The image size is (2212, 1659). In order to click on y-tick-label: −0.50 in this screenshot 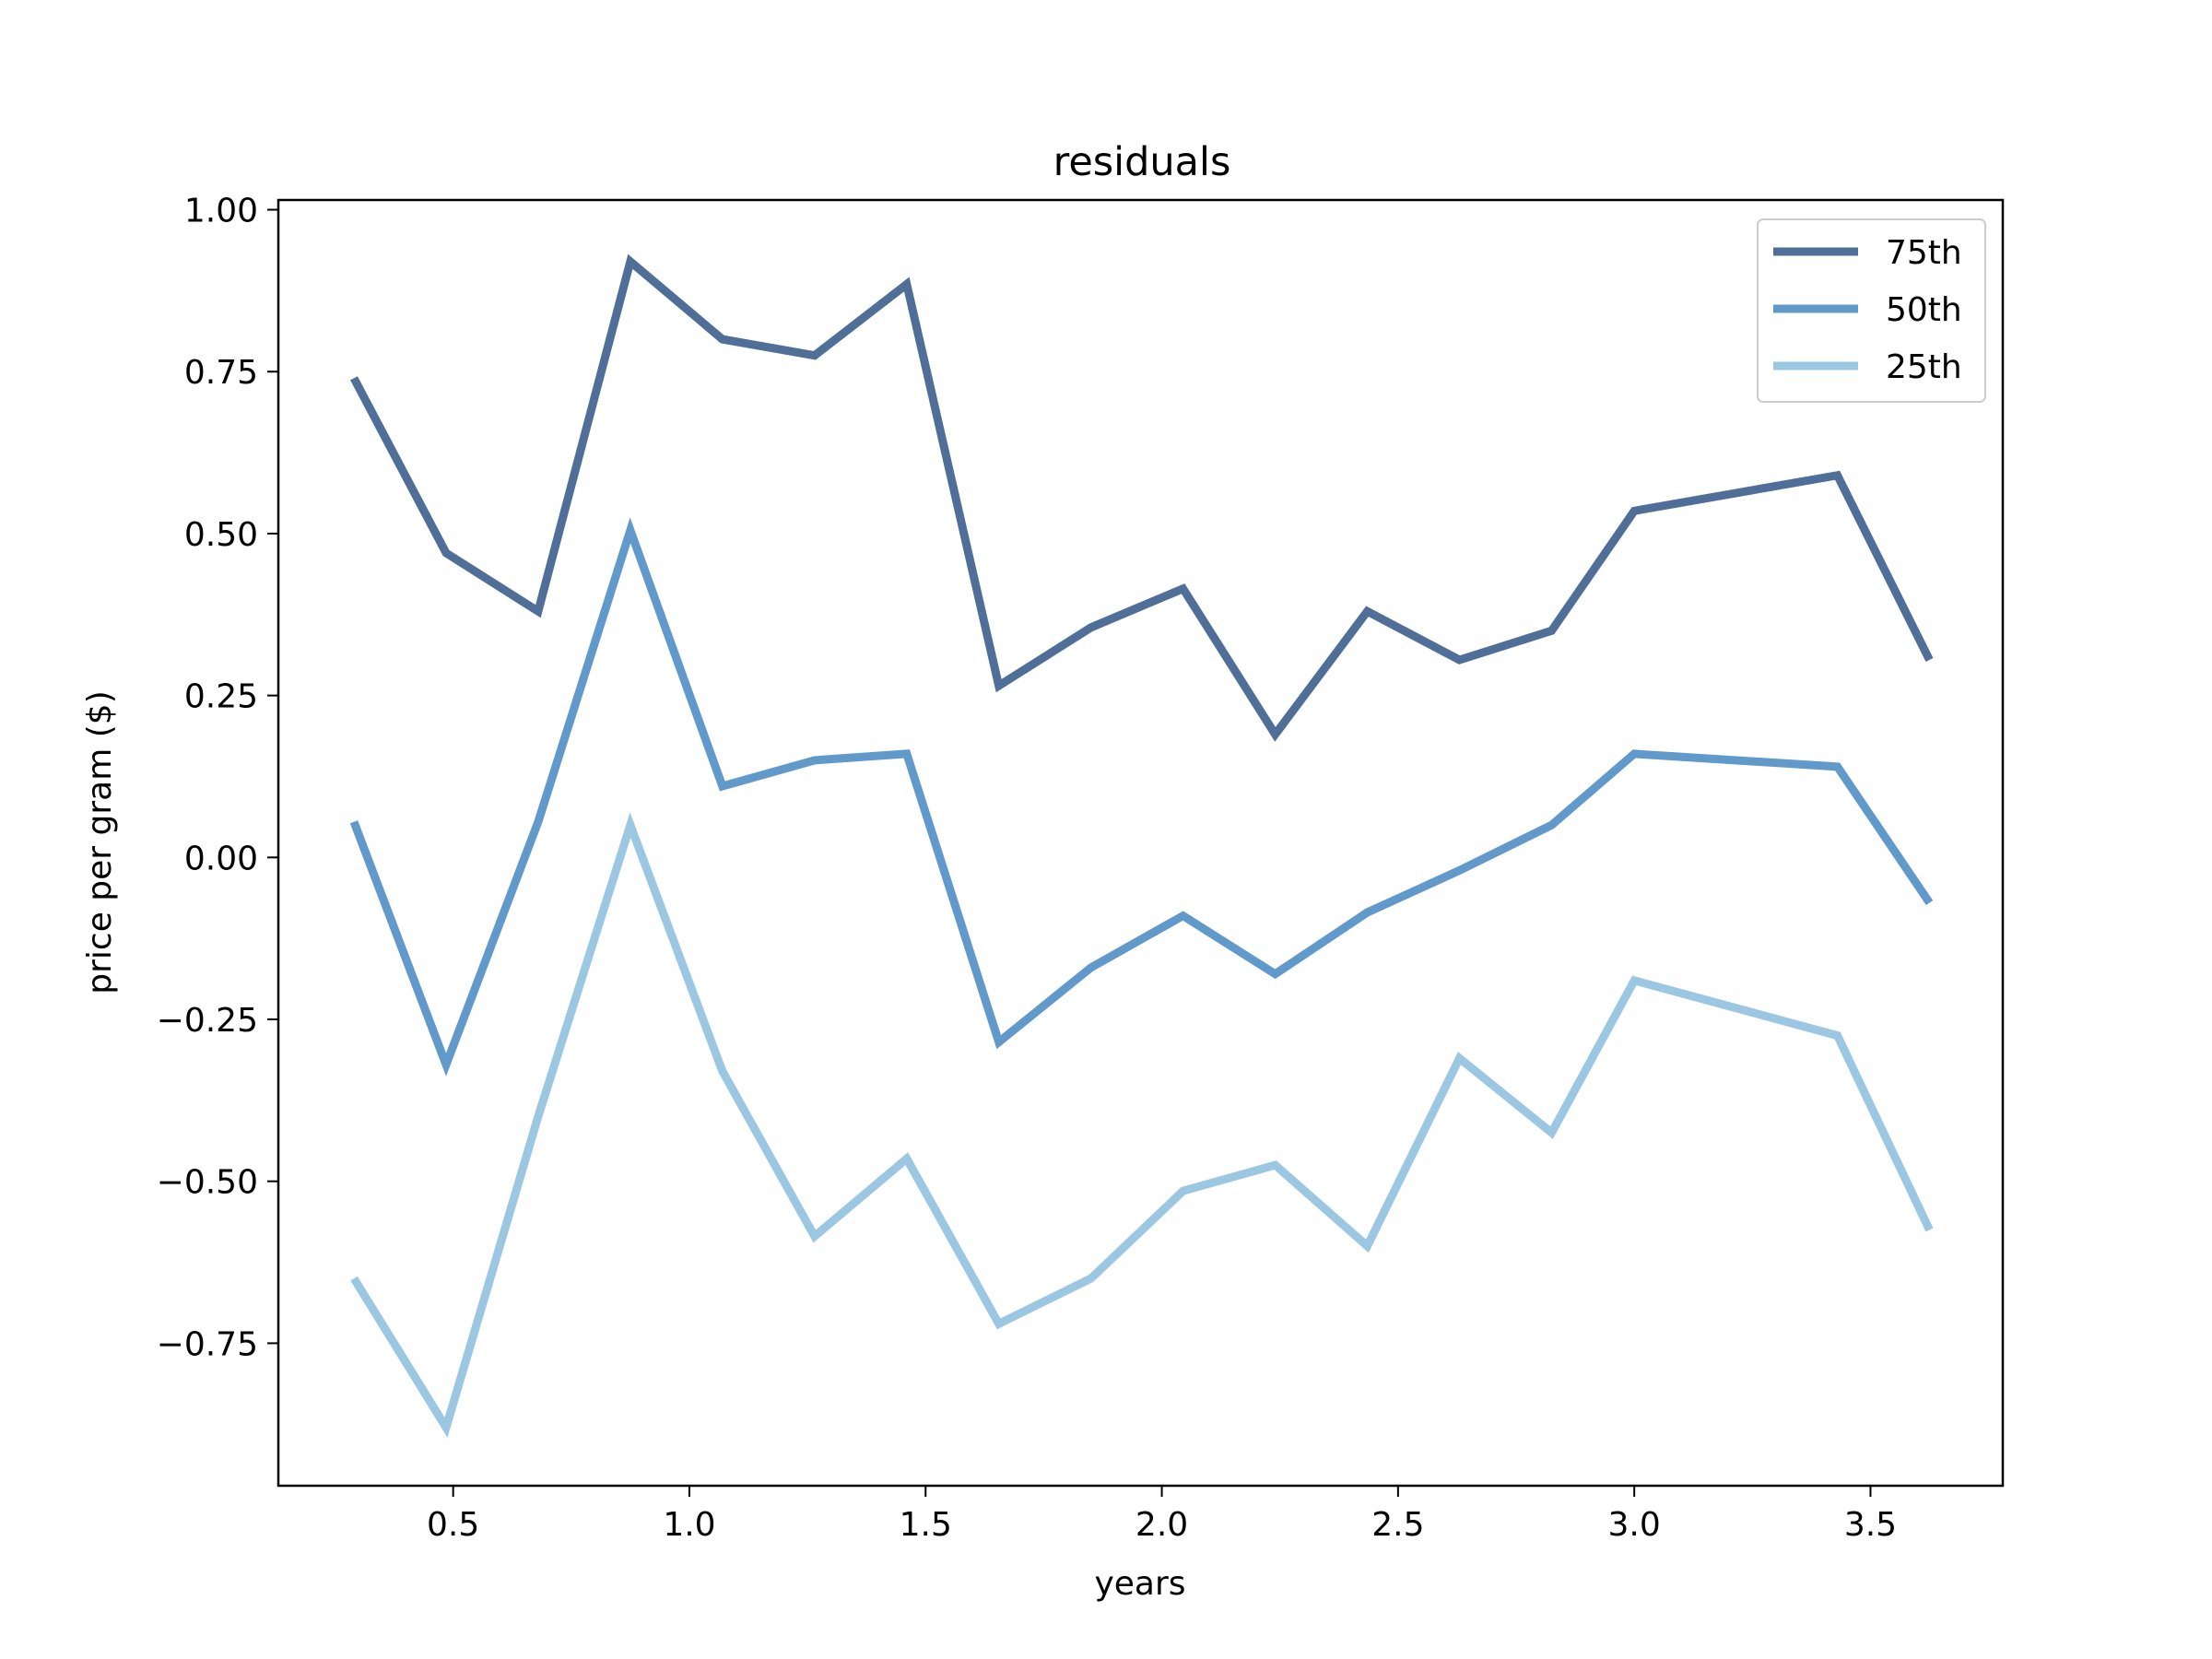, I will do `click(207, 1183)`.